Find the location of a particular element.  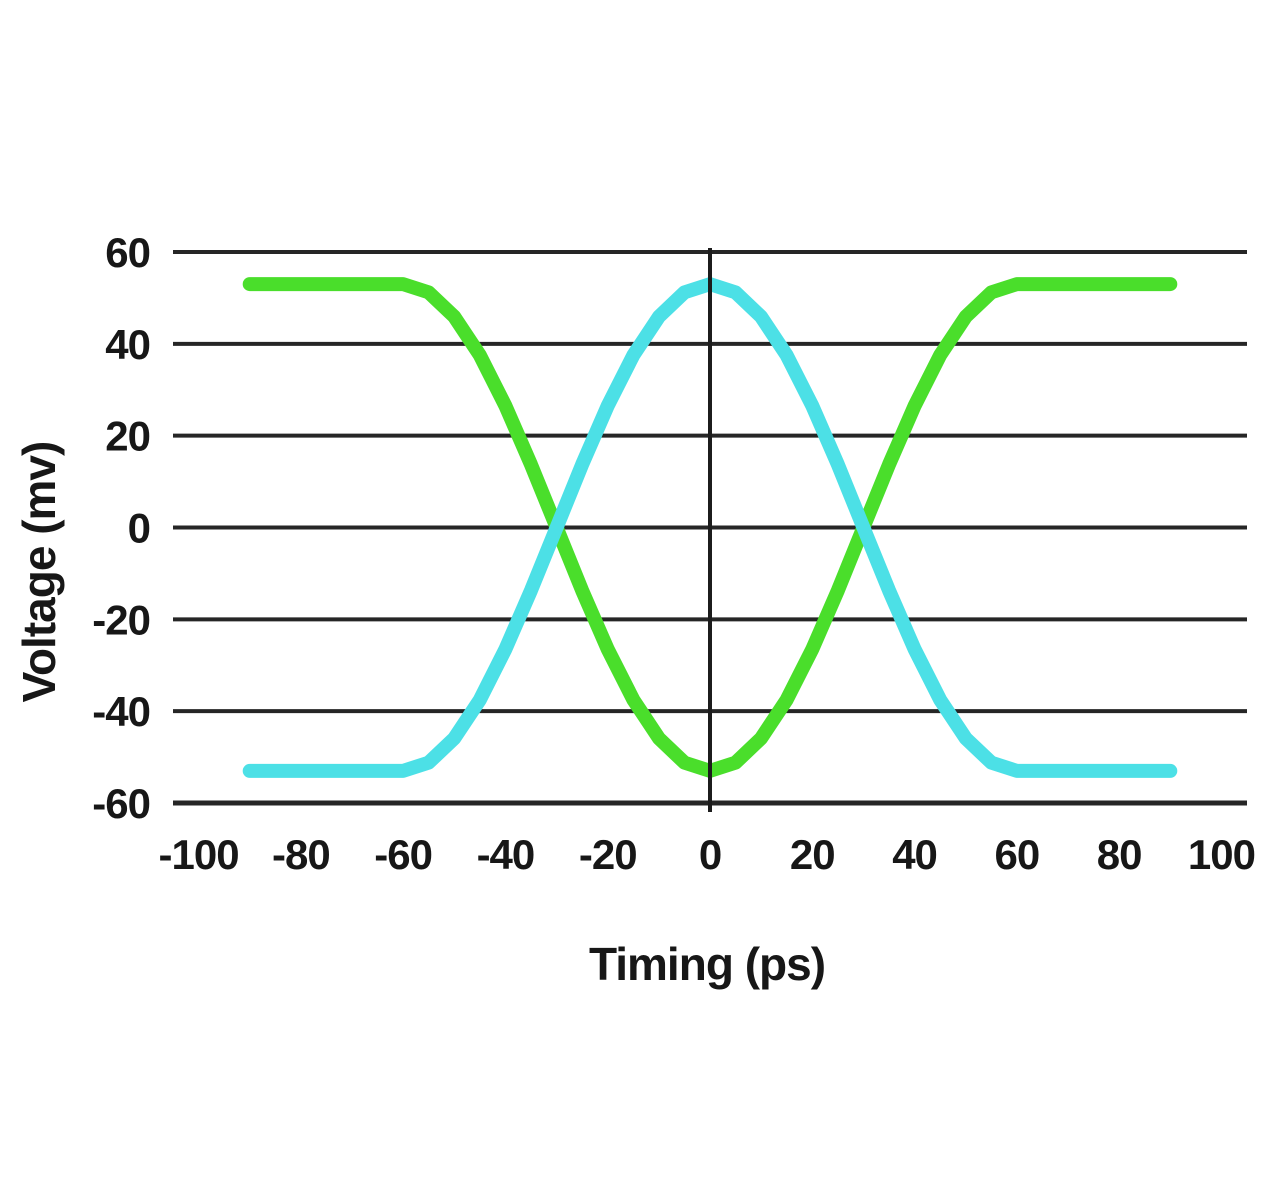

x-tick-label: 0 is located at coordinates (710, 854).